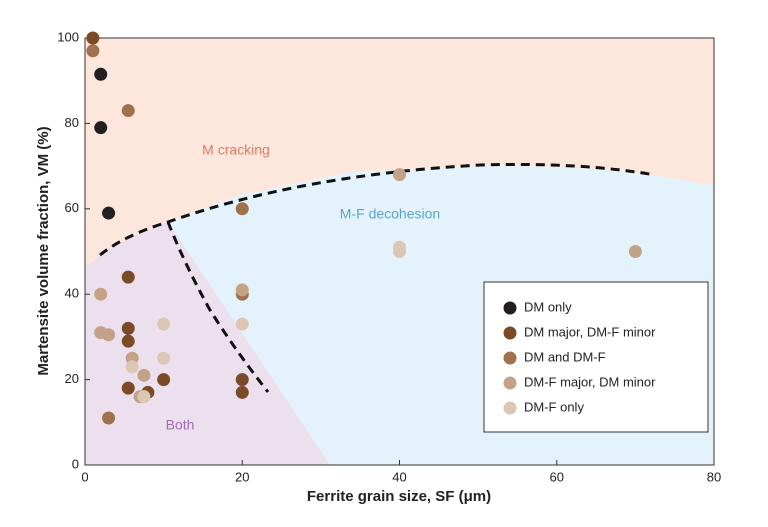 This screenshot has height=527, width=768. What do you see at coordinates (72, 378) in the screenshot?
I see `y-tick-label: 20` at bounding box center [72, 378].